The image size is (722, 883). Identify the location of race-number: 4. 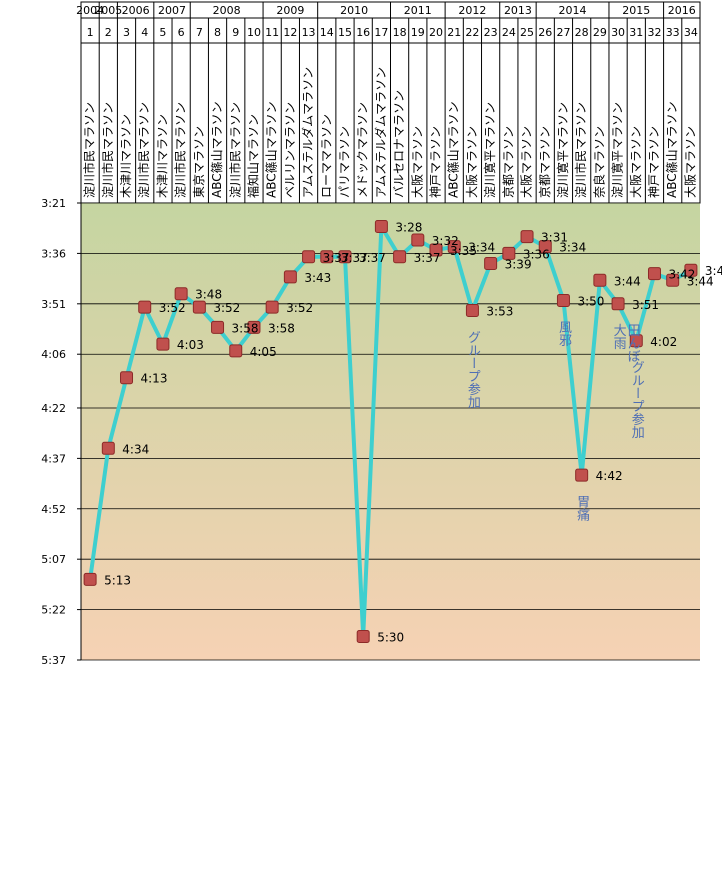
(144, 32).